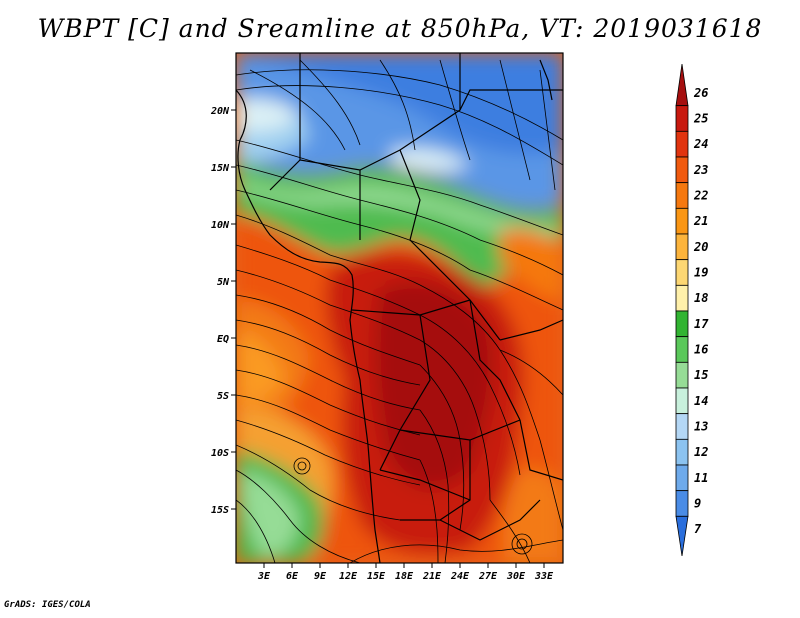 Image resolution: width=800 pixels, height=618 pixels. I want to click on lat-label: 5S, so click(223, 396).